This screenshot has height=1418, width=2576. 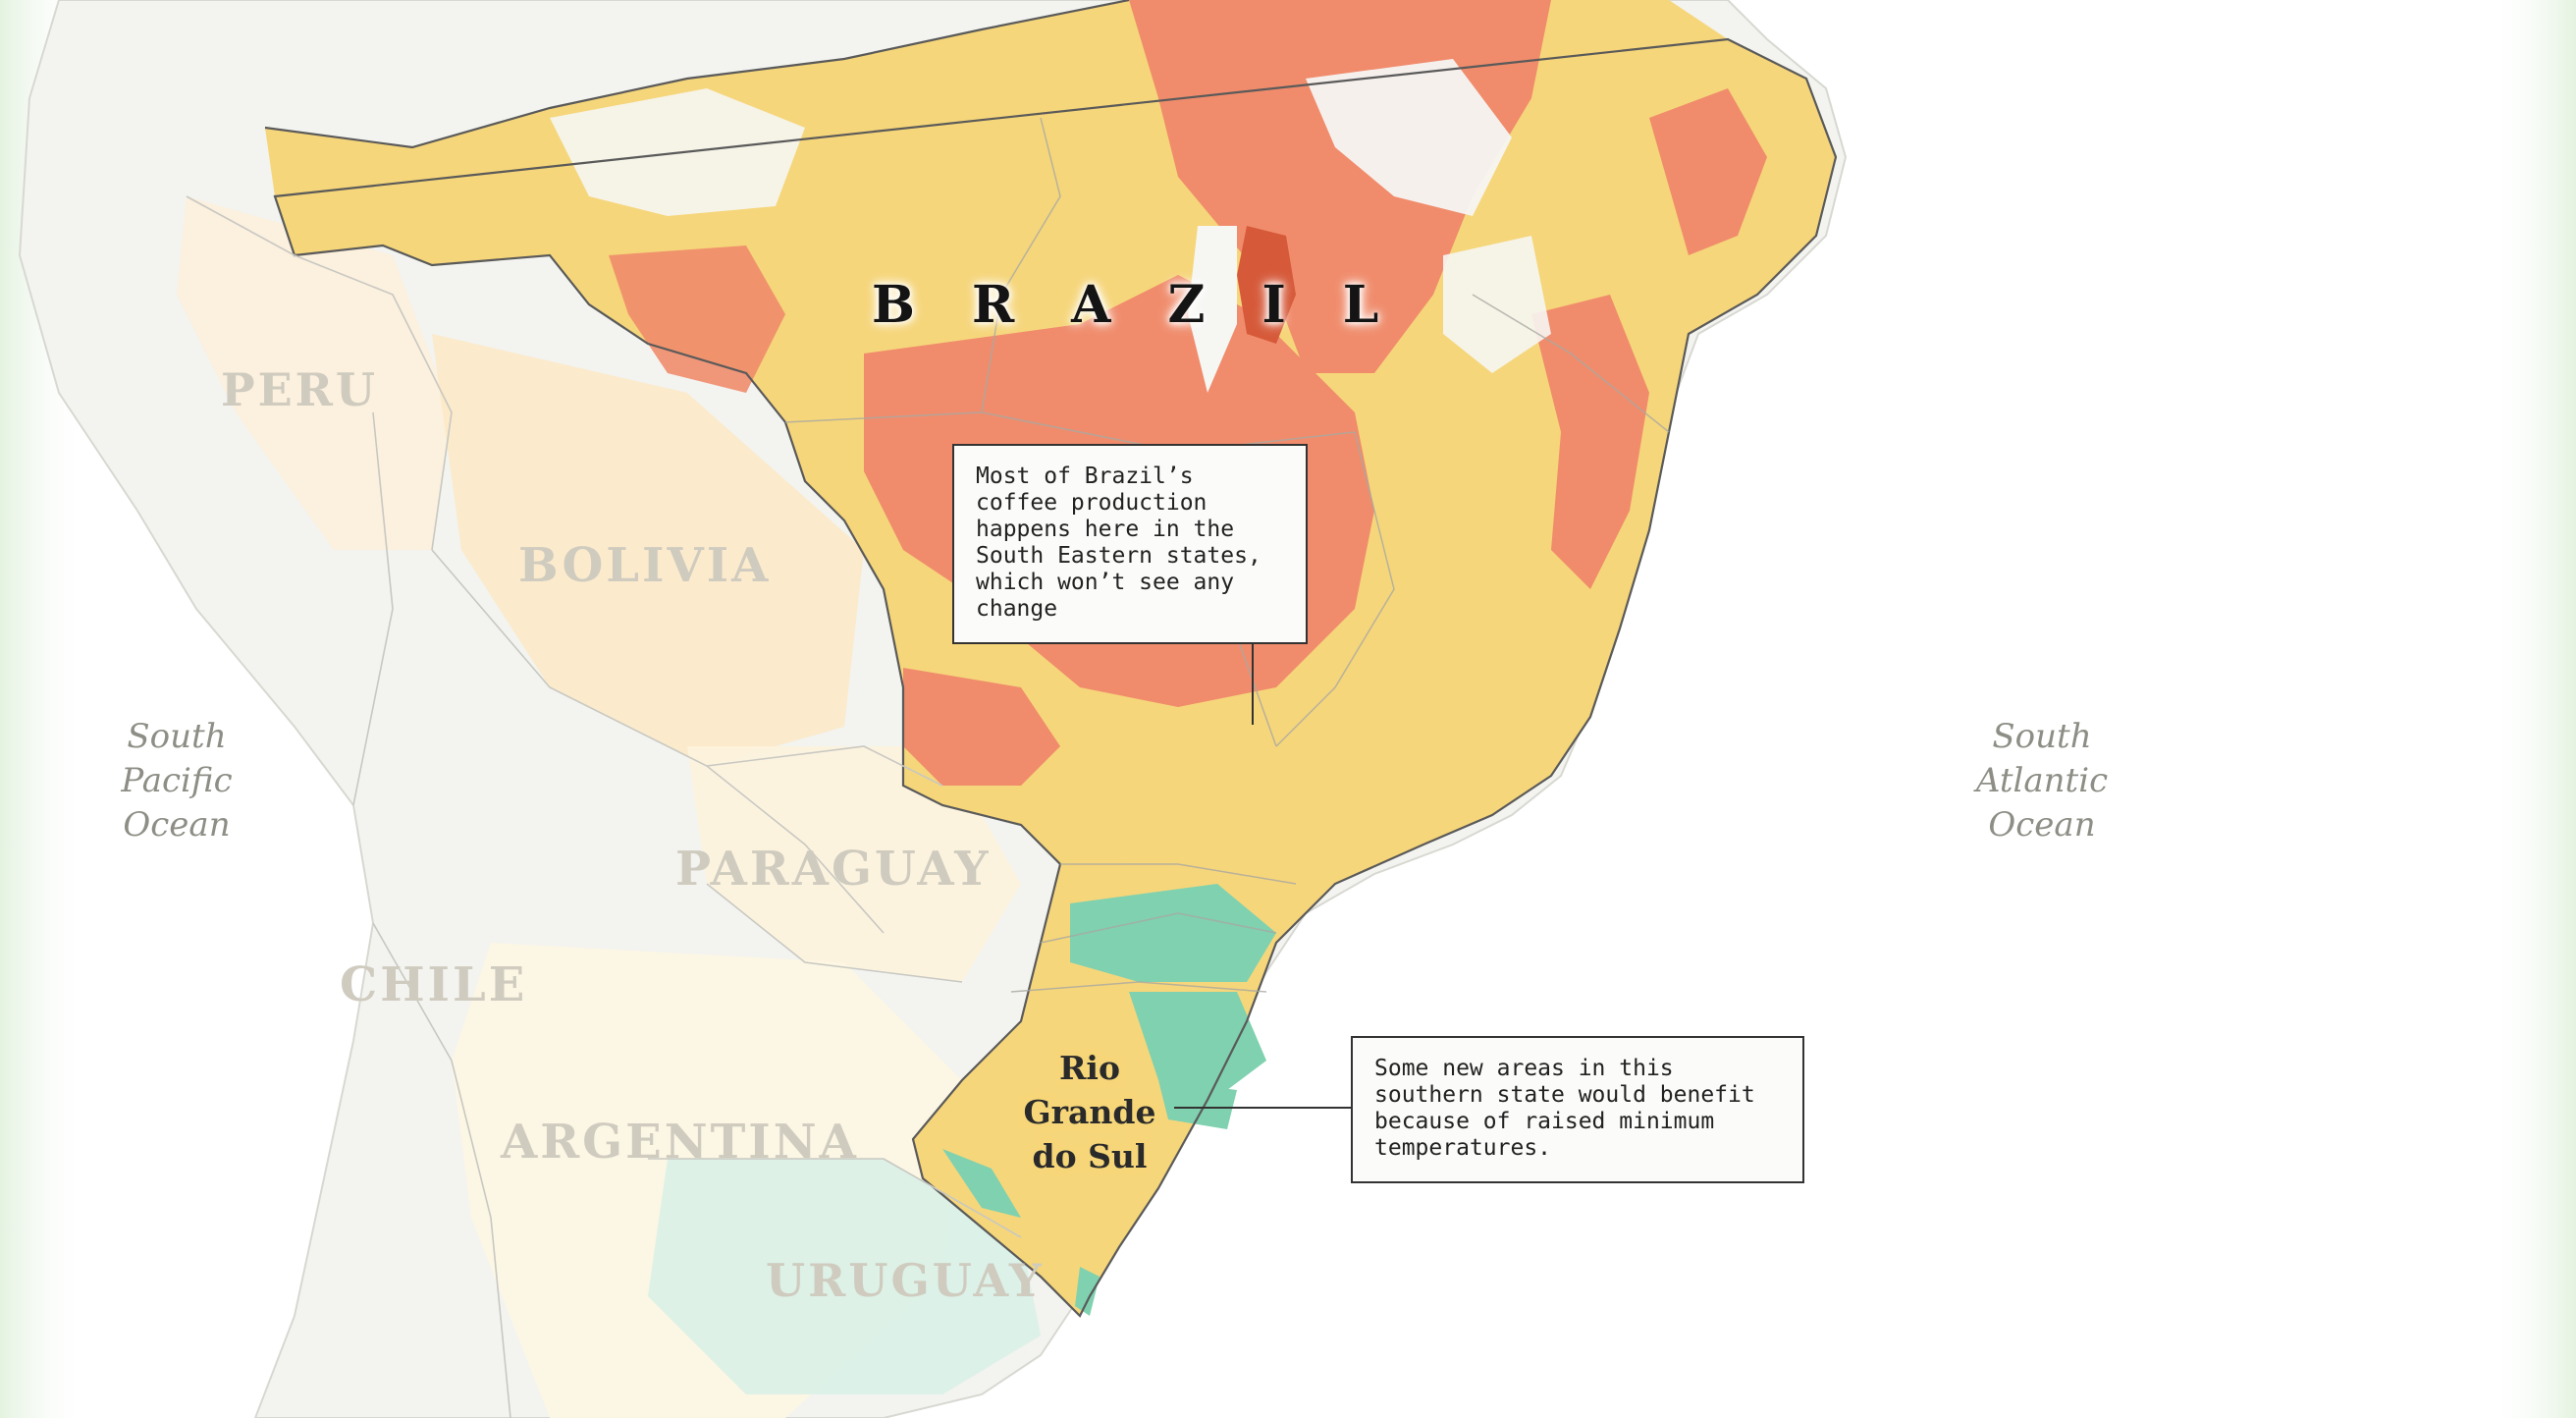 What do you see at coordinates (645, 565) in the screenshot?
I see `country-label-bolivia: BOLIVIA` at bounding box center [645, 565].